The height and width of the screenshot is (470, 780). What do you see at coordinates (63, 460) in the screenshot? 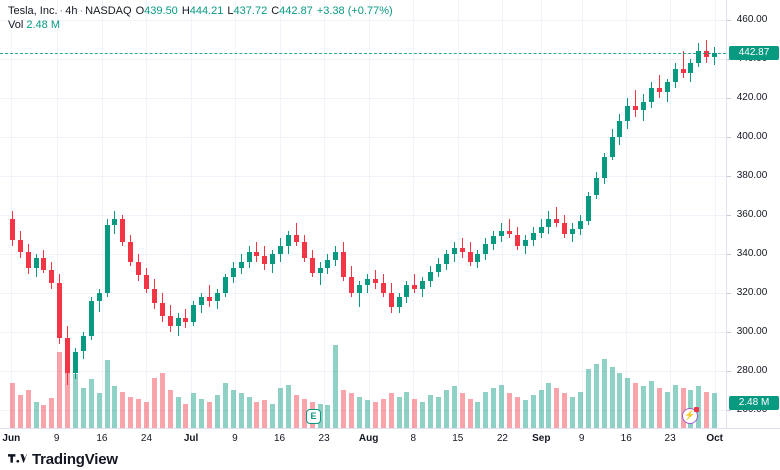
I see `tradingview-logo: TradingView` at bounding box center [63, 460].